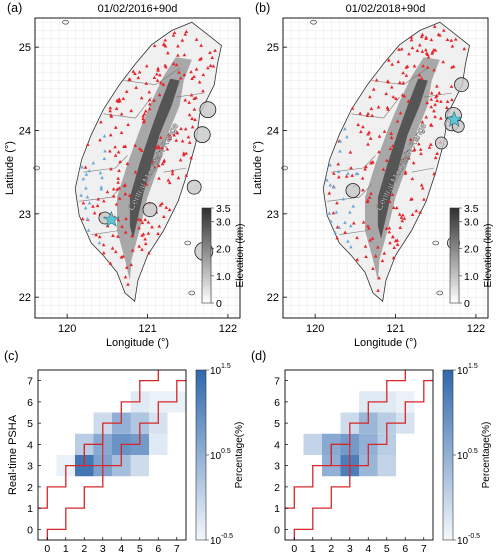  I want to click on x-tick-label: 6, so click(158, 548).